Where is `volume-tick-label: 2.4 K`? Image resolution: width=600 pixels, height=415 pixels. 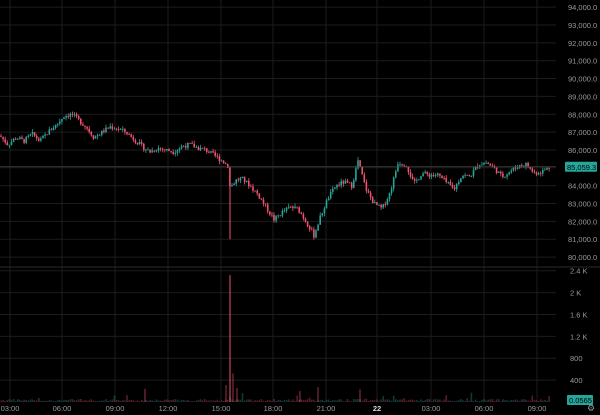 volume-tick-label: 2.4 K is located at coordinates (579, 271).